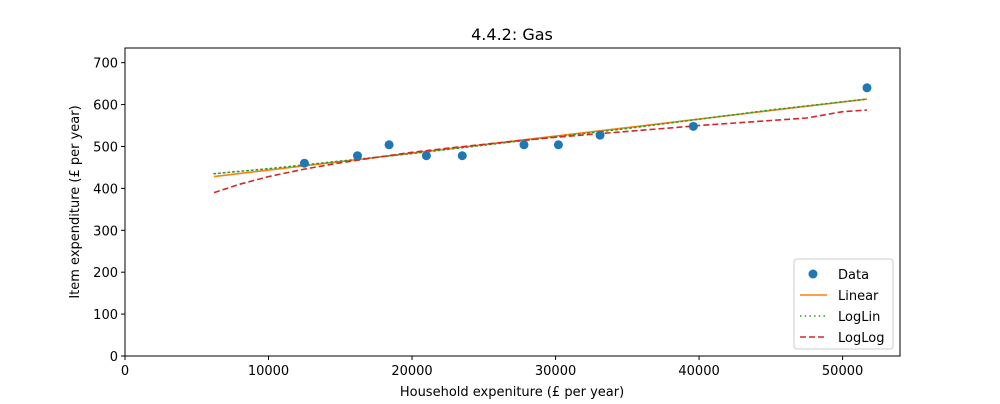 The width and height of the screenshot is (1000, 404). Describe the element at coordinates (105, 106) in the screenshot. I see `y-tick-label: 600` at that location.